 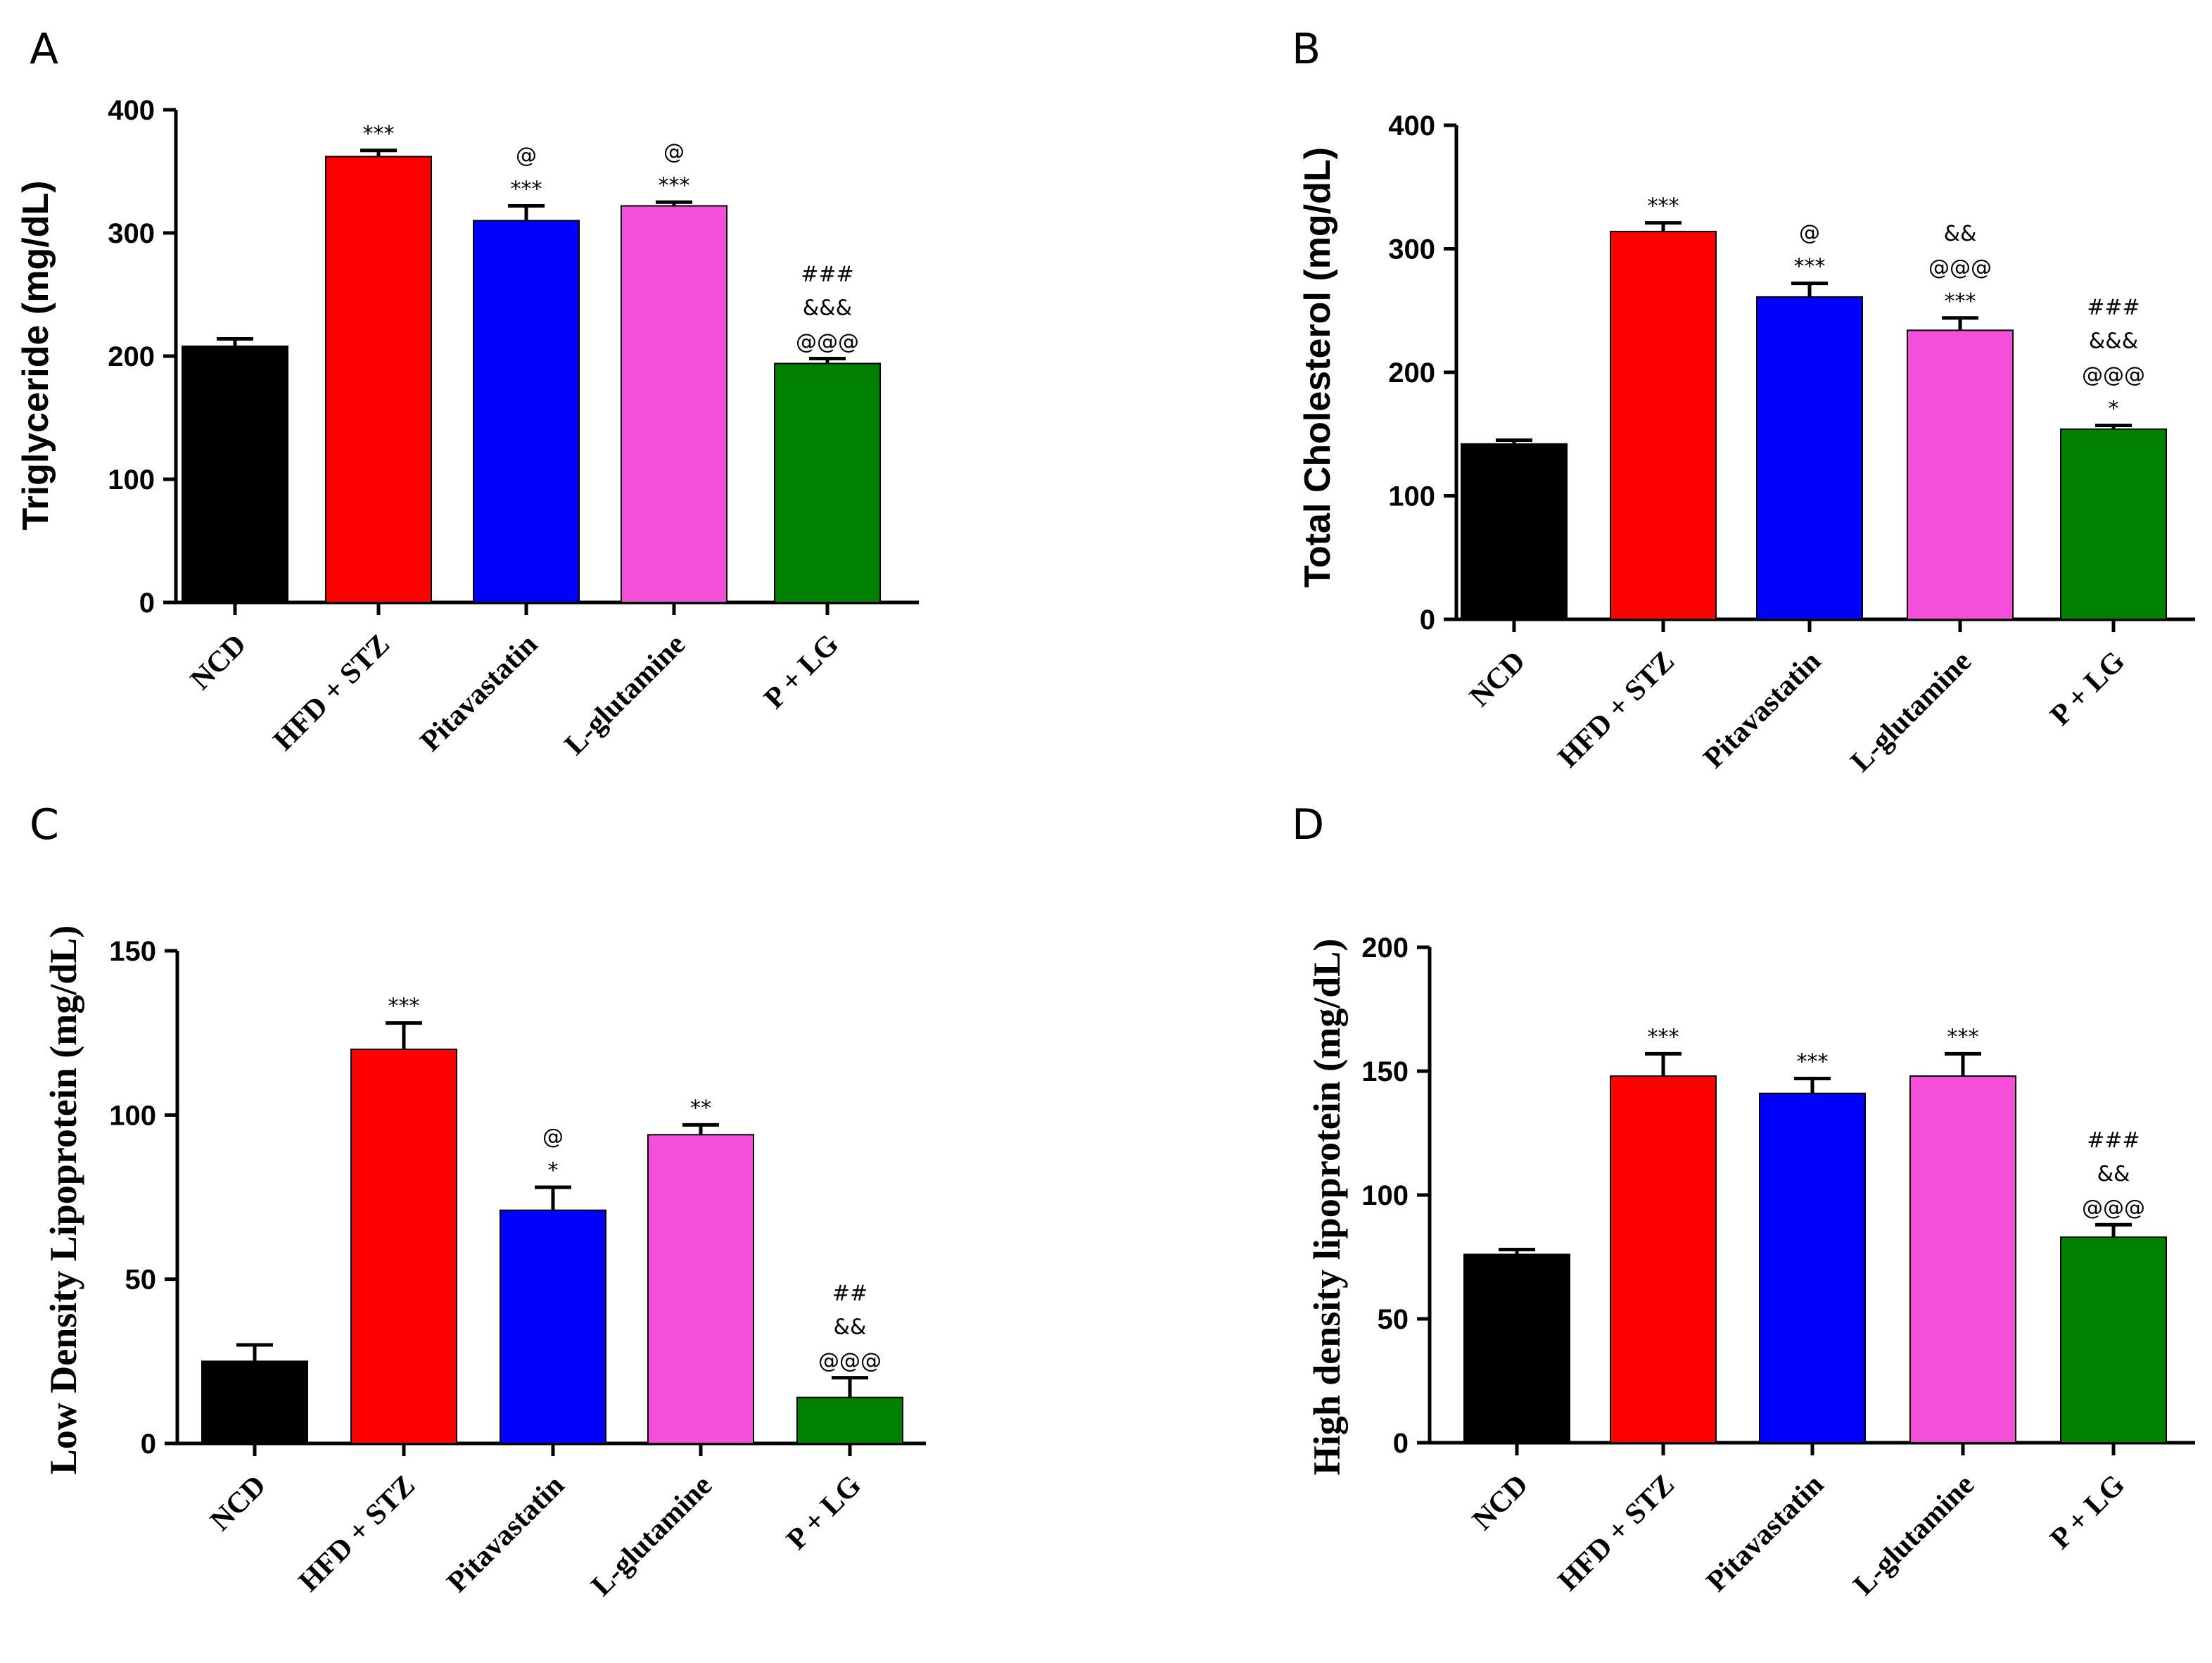 What do you see at coordinates (1317, 368) in the screenshot?
I see `y-axis-label: Total Cholesterol (mg/dL)` at bounding box center [1317, 368].